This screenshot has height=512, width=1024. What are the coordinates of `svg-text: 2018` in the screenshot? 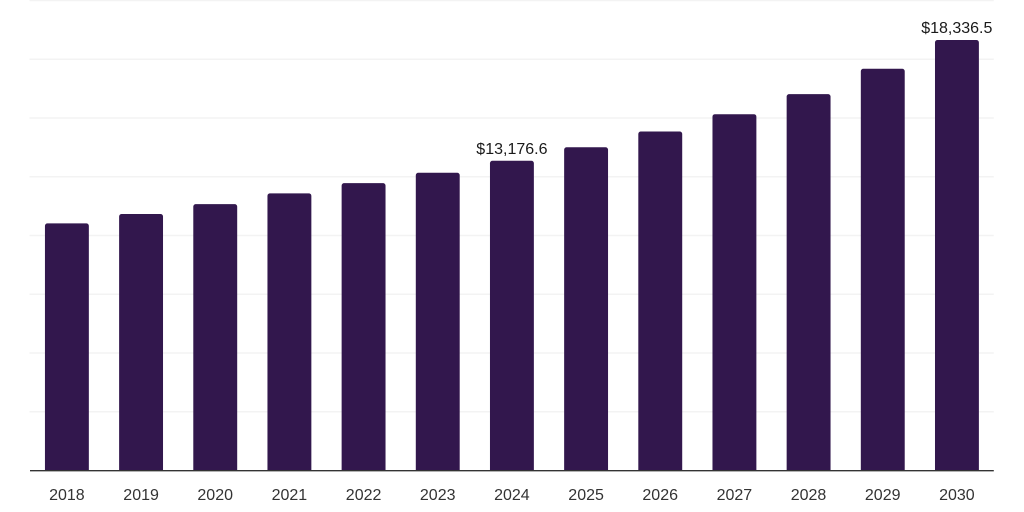 It's located at (67, 495).